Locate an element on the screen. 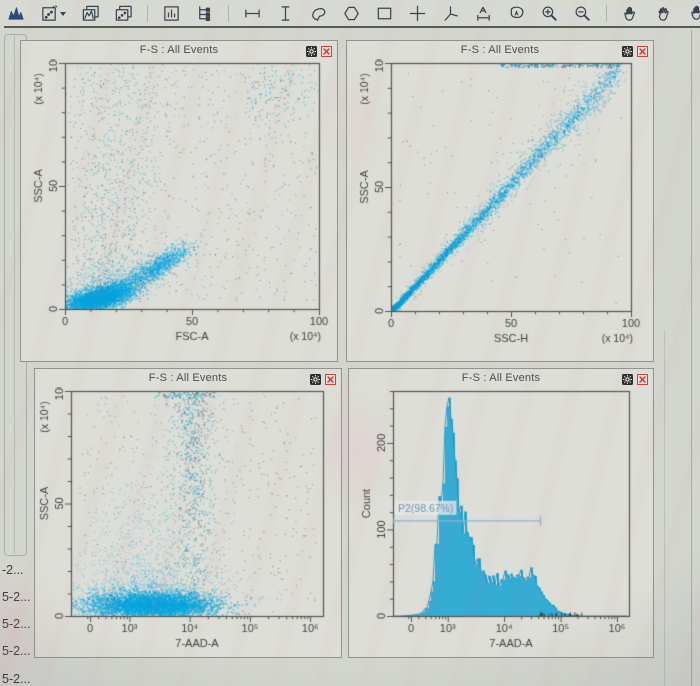 The image size is (700, 686). angled-quadrant-gate-icon is located at coordinates (450, 13).